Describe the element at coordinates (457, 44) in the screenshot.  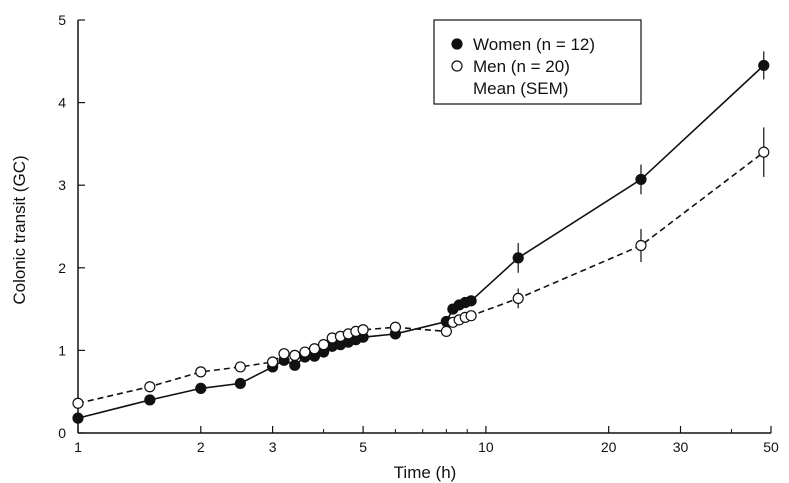
I see `legend-marker-women` at that location.